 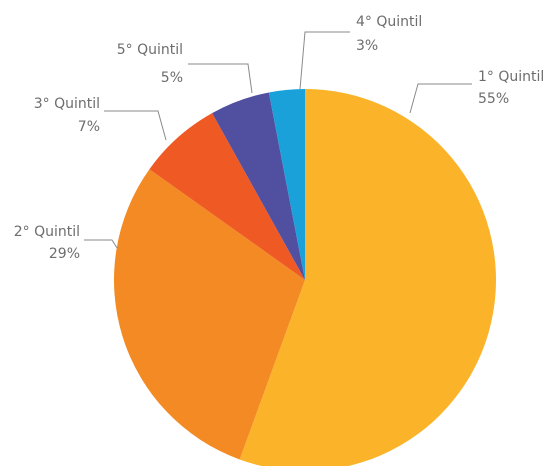 I want to click on slice-label: 4° Quintil, so click(x=389, y=22).